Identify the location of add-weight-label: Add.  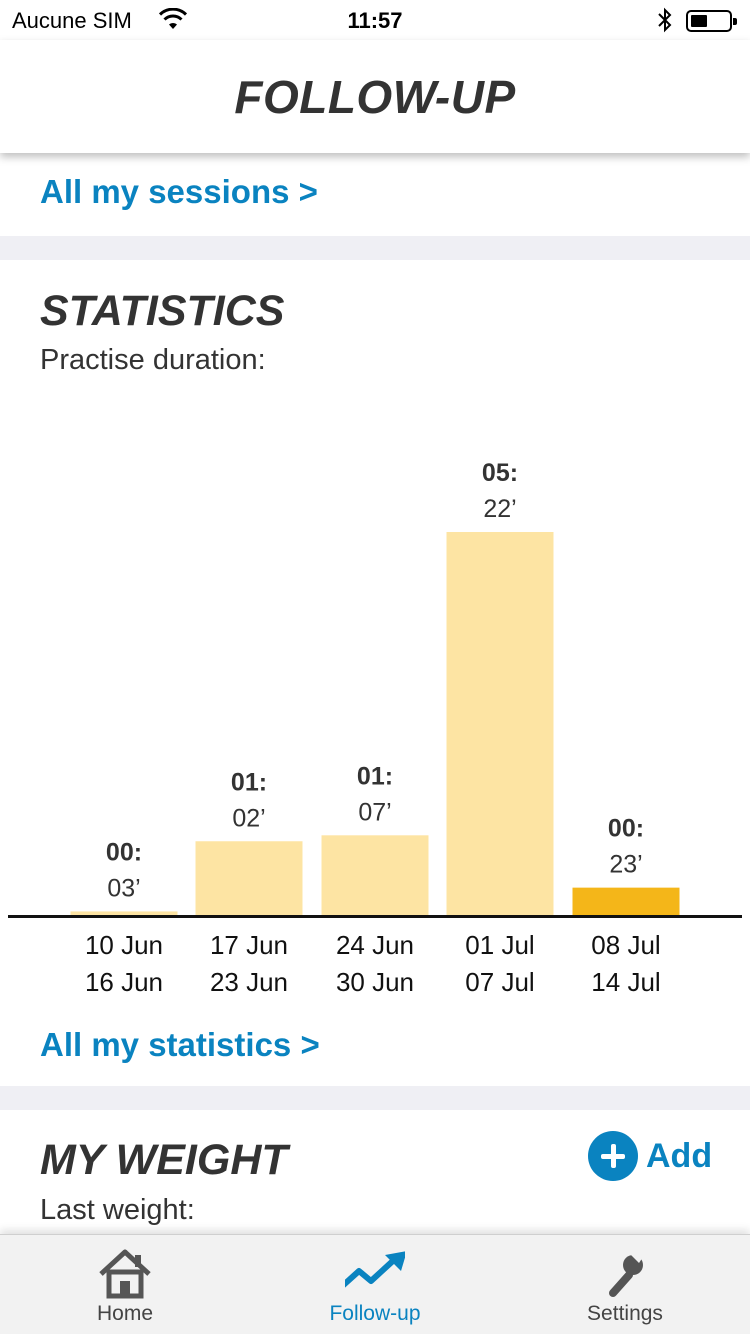
(679, 1155).